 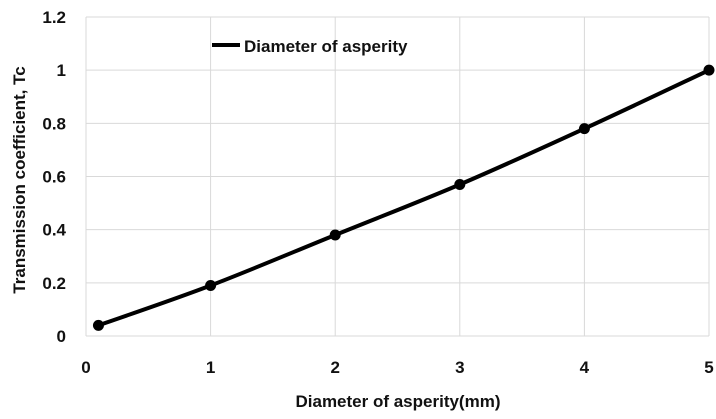 I want to click on x-axis-title: Diameter of asperity(mm), so click(x=397, y=401).